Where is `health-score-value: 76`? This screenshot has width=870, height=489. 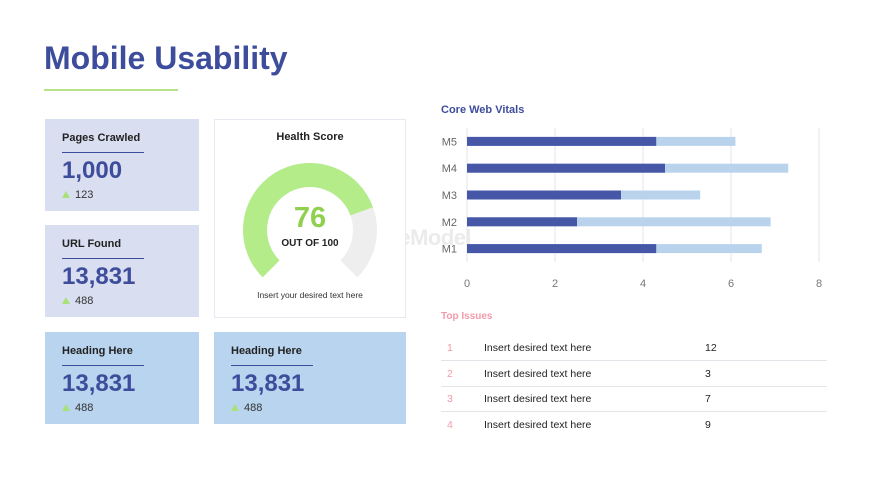 health-score-value: 76 is located at coordinates (310, 218).